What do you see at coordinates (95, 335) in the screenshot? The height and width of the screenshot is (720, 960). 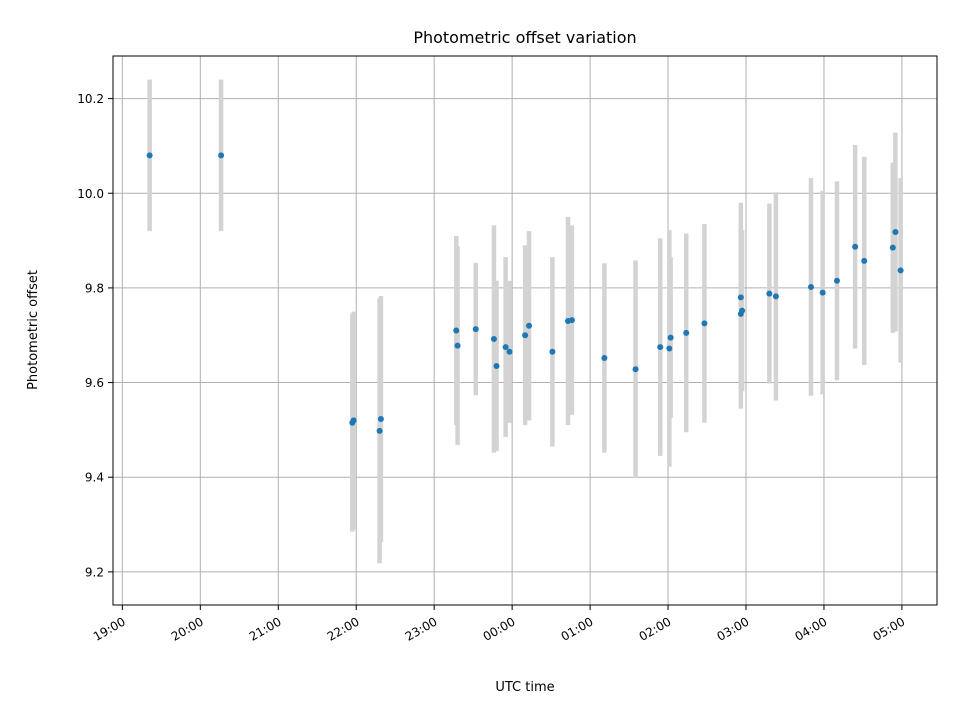 I see `y-axis: 9.2 9.4 9.6 9.8 10.0 10.2` at bounding box center [95, 335].